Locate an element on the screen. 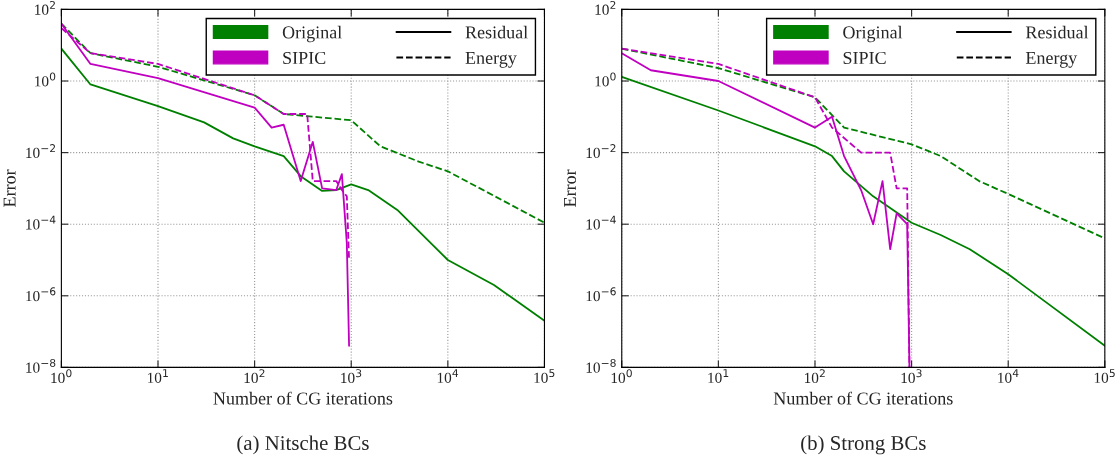 The width and height of the screenshot is (1116, 471). text: (a) Nitsche BCs is located at coordinates (303, 445).